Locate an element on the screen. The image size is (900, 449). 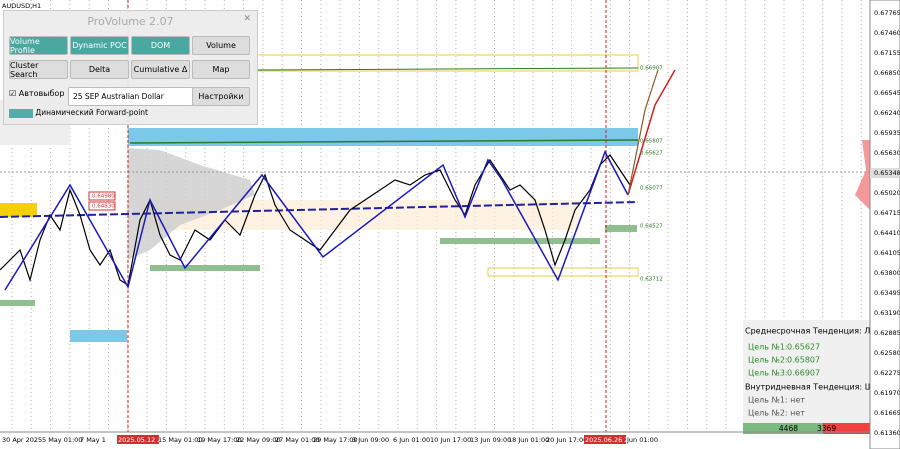
price-label: 0.66545 is located at coordinates (887, 93).